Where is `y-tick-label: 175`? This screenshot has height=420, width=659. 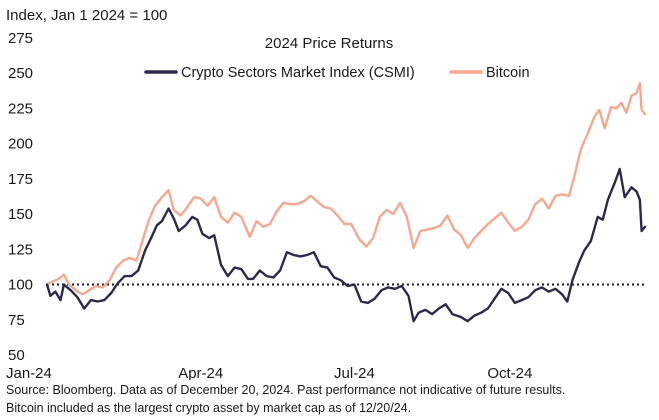
y-tick-label: 175 is located at coordinates (20, 179).